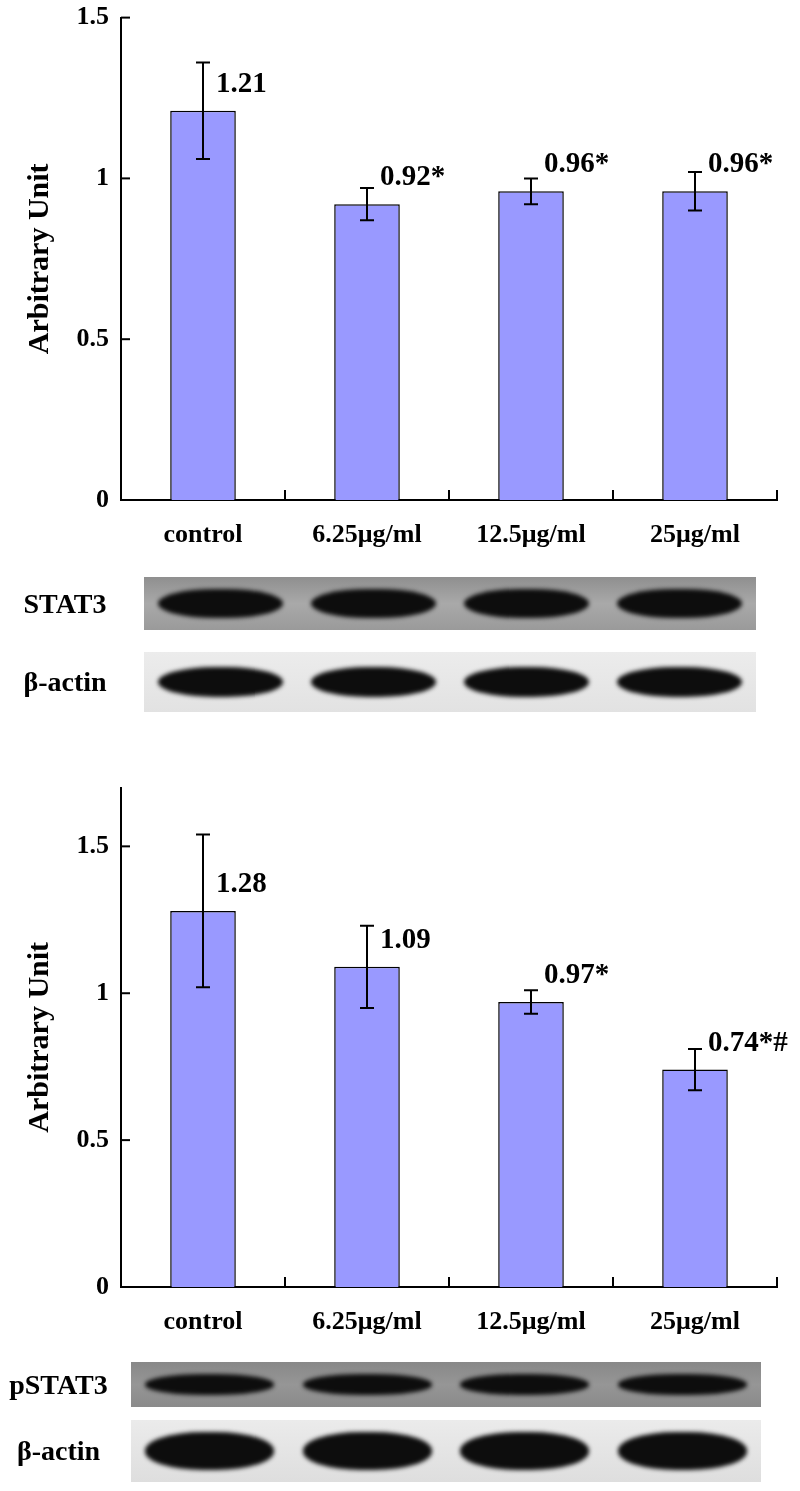 The height and width of the screenshot is (1491, 800). Describe the element at coordinates (748, 1040) in the screenshot. I see `data-label: 0.74*#` at that location.